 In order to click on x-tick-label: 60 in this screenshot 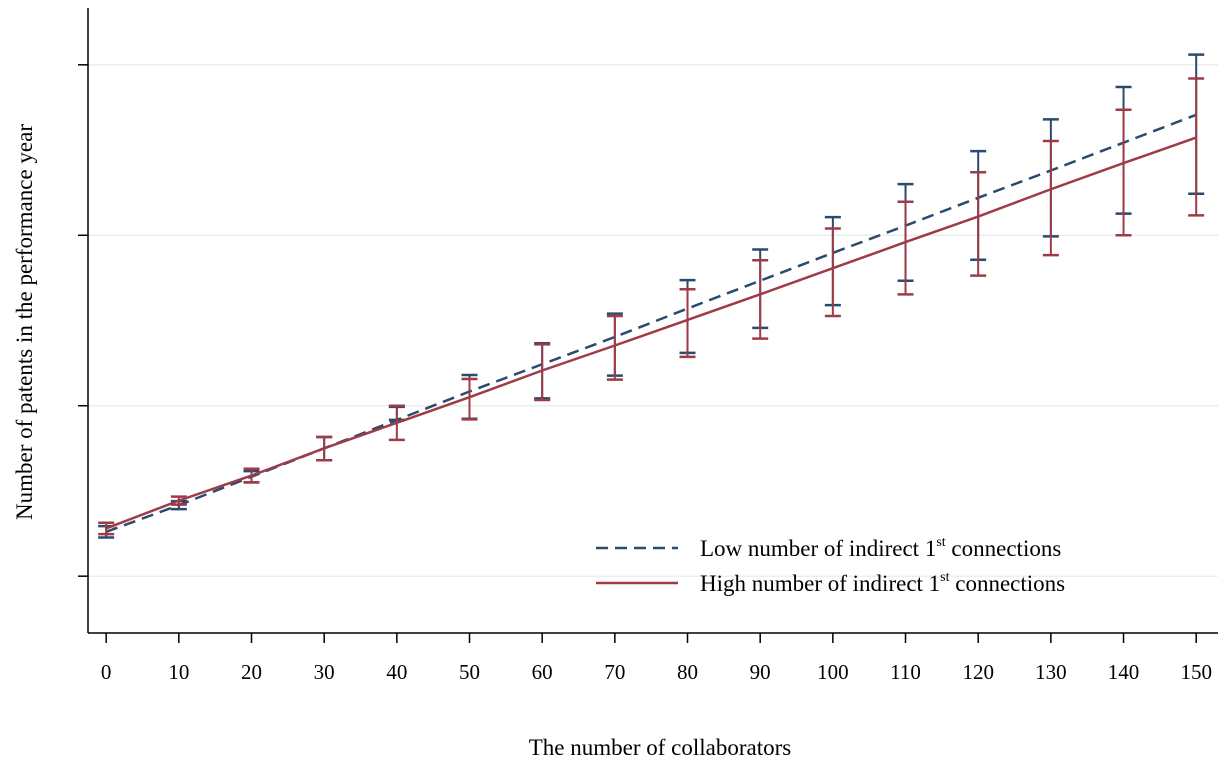, I will do `click(542, 672)`.